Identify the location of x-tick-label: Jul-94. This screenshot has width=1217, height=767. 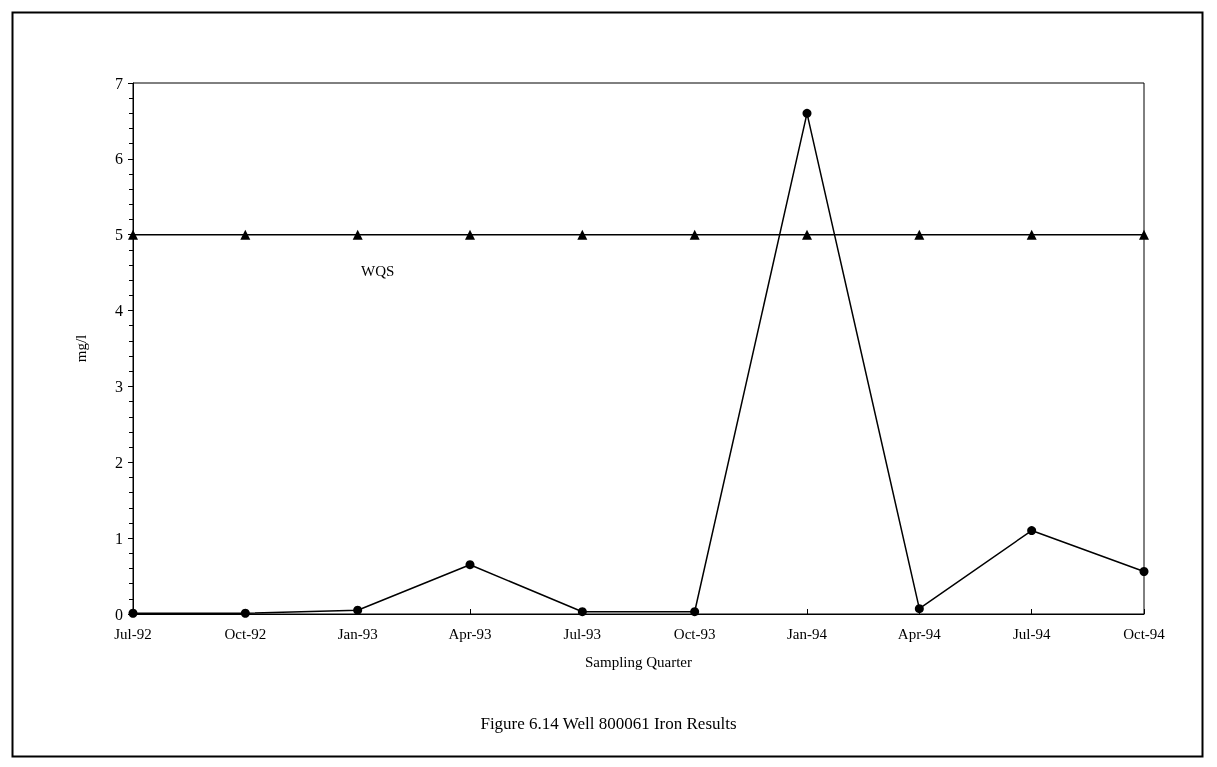
(1031, 633).